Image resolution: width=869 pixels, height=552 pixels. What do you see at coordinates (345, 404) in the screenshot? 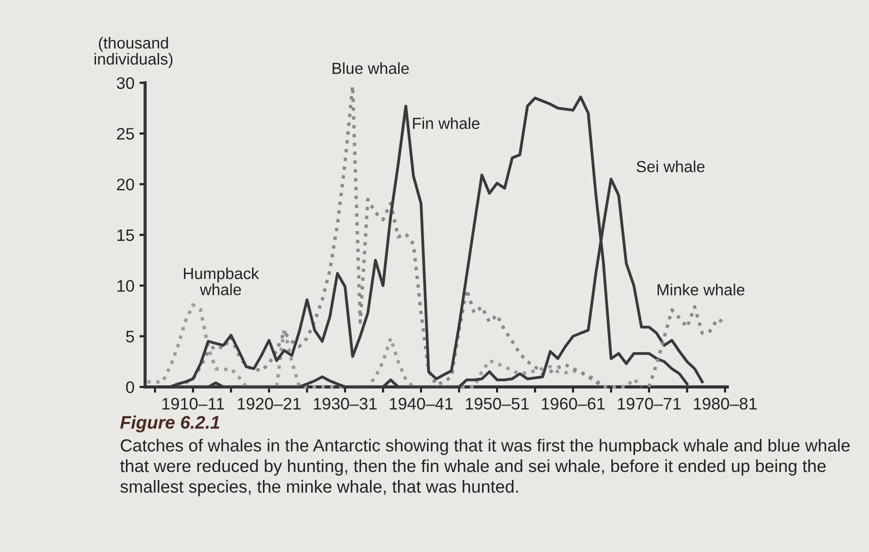
I see `x-tick-label: 1930–31` at bounding box center [345, 404].